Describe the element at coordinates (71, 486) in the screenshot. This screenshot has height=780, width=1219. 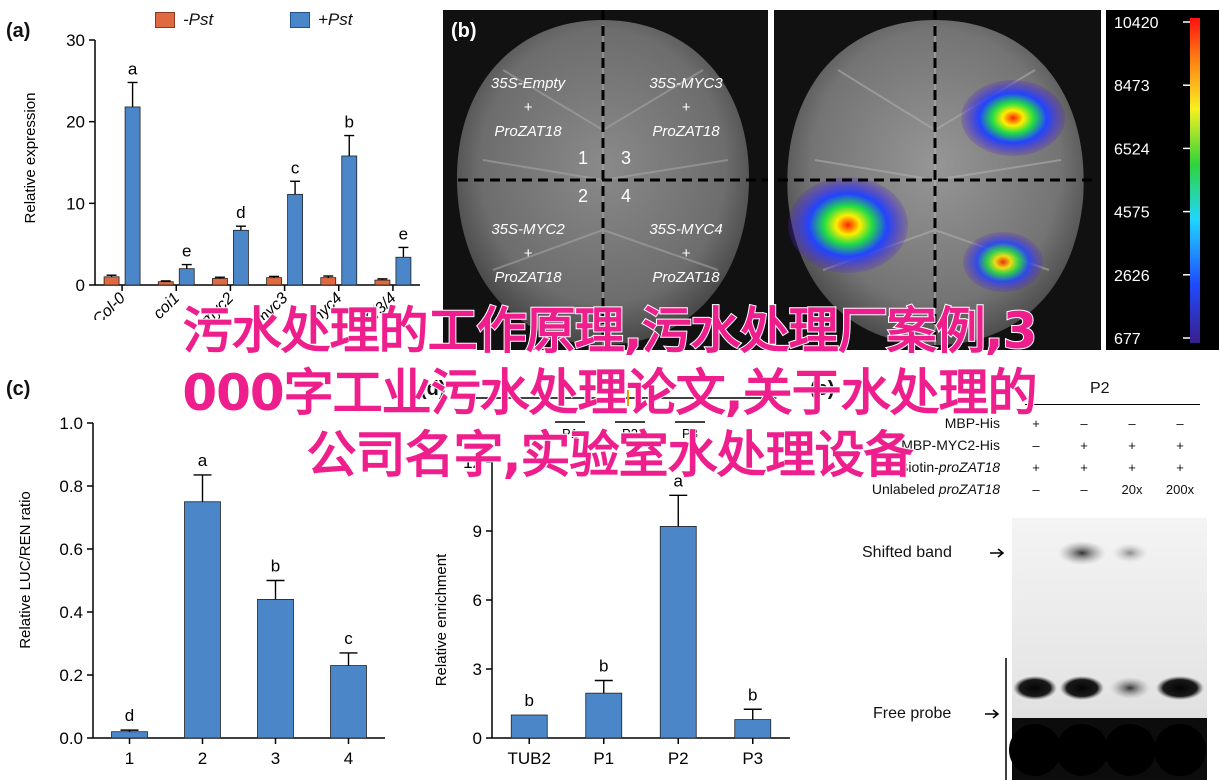
I see `y-tick-label: 0.8` at that location.